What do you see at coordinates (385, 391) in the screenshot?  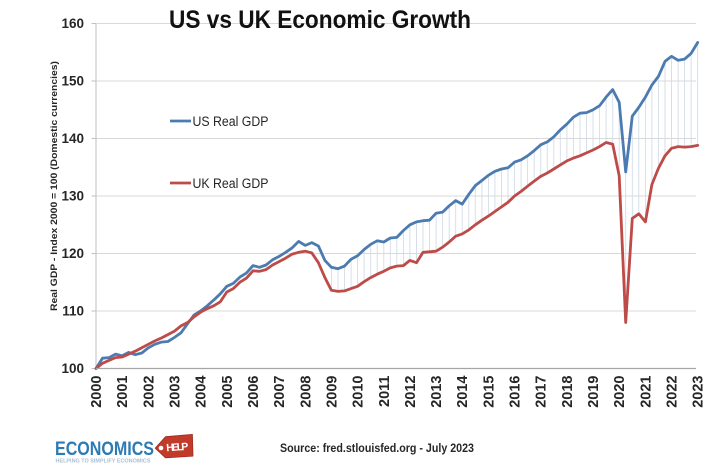 I see `svg-text: 2011` at bounding box center [385, 391].